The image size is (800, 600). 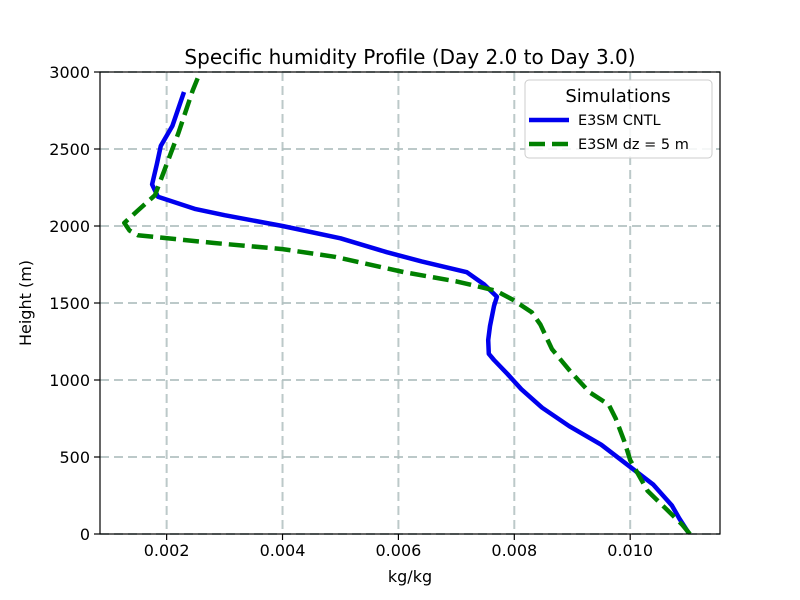 I want to click on y-tick-label: 1000, so click(x=69, y=380).